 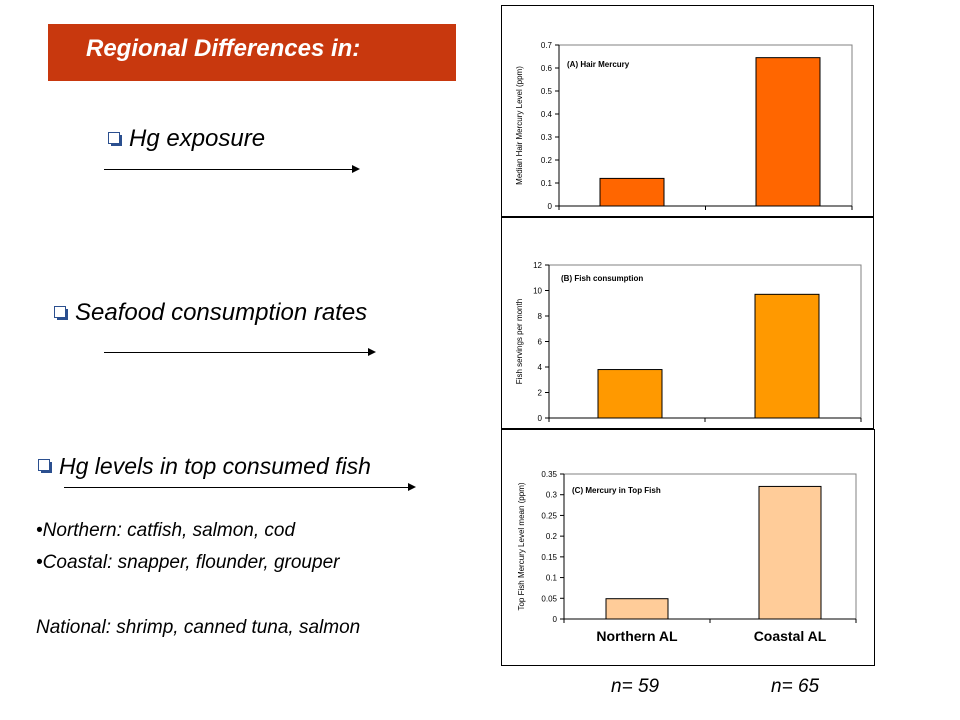 I want to click on slide-title: Regional Differences in:, so click(x=223, y=48).